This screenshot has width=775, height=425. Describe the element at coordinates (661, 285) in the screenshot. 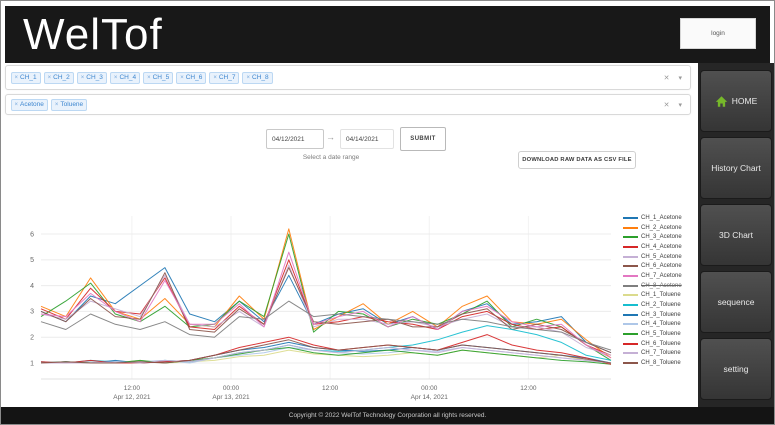

I see `legend-label: CH_8_Acetone` at that location.